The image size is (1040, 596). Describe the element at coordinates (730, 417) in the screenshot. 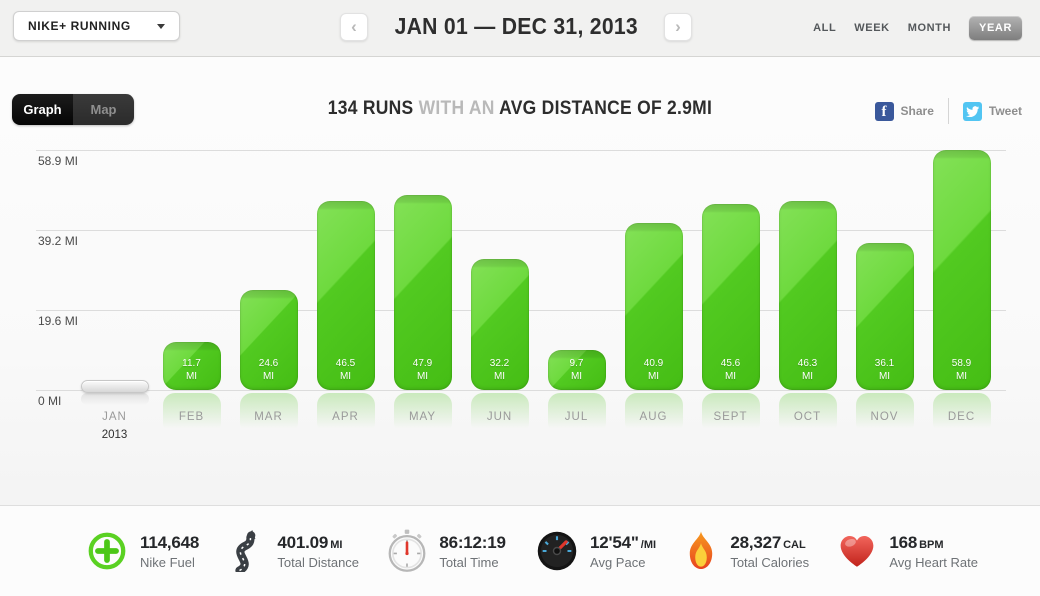

I see `x-tick-label: SEPT` at that location.